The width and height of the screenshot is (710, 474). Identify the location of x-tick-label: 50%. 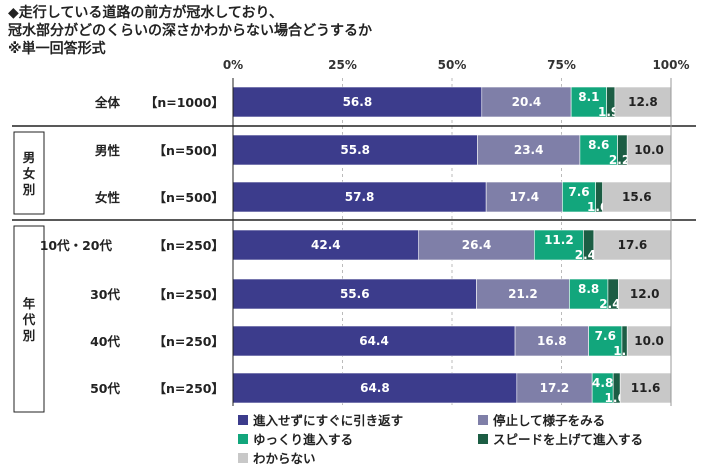
(452, 65).